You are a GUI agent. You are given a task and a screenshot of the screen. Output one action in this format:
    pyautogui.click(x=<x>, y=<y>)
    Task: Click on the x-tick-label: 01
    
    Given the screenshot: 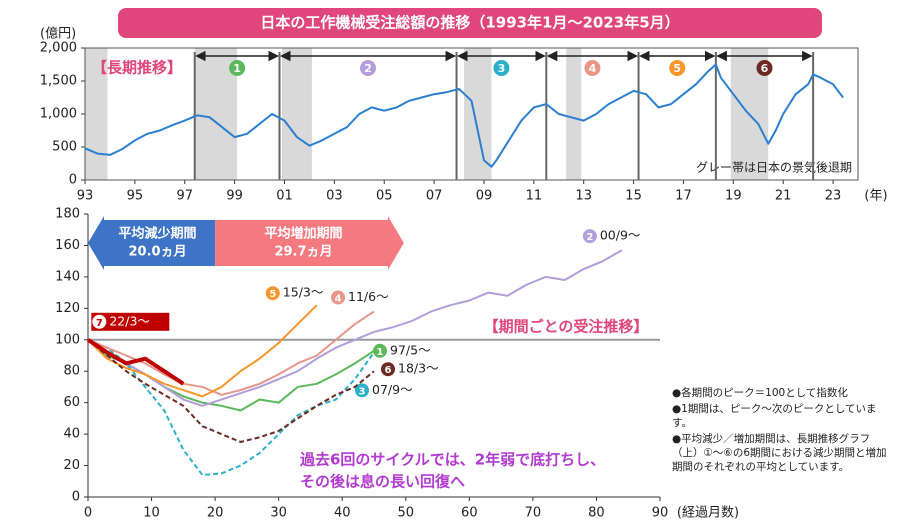 What is the action you would take?
    pyautogui.click(x=284, y=196)
    